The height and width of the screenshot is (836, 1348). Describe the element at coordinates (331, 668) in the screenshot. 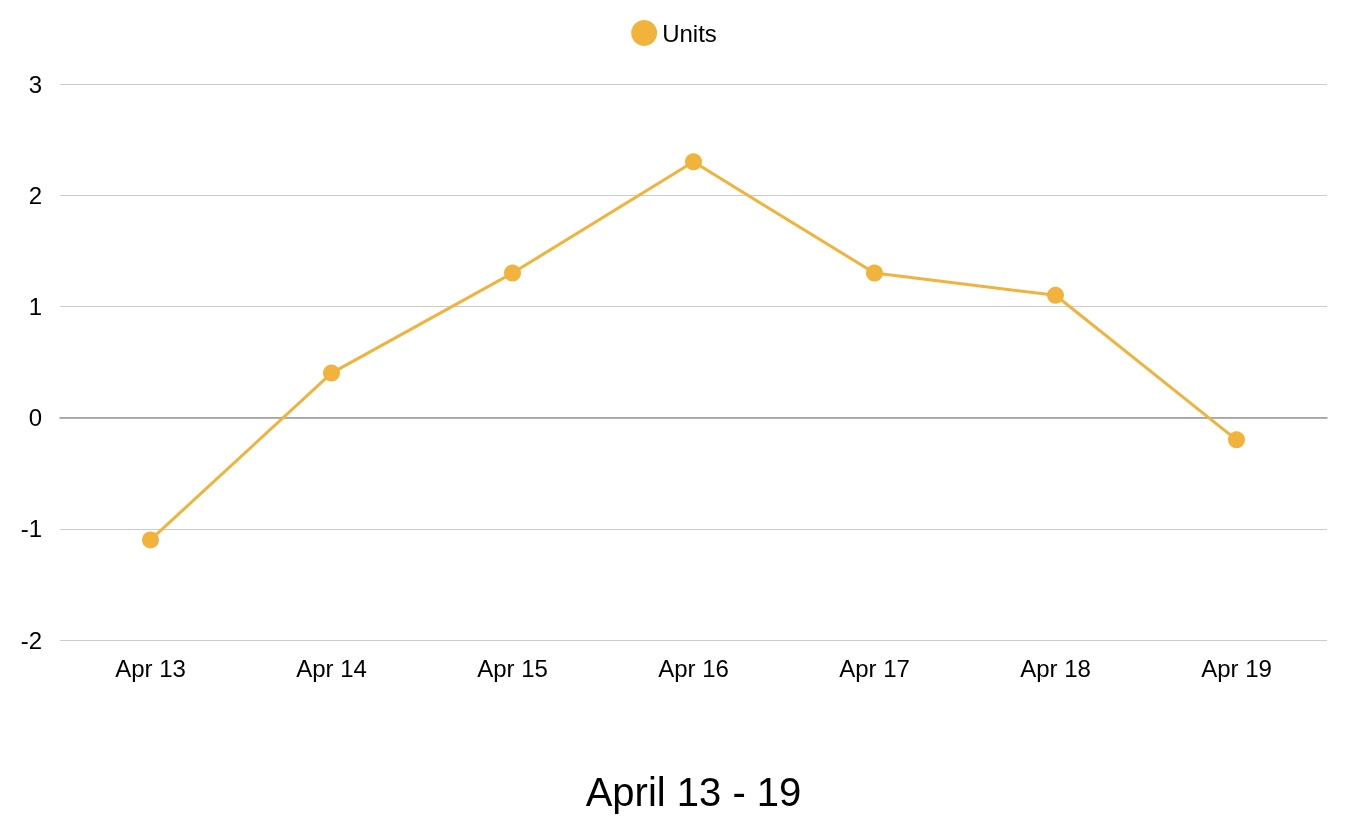

I see `x-tick-label: Apr 14` at that location.